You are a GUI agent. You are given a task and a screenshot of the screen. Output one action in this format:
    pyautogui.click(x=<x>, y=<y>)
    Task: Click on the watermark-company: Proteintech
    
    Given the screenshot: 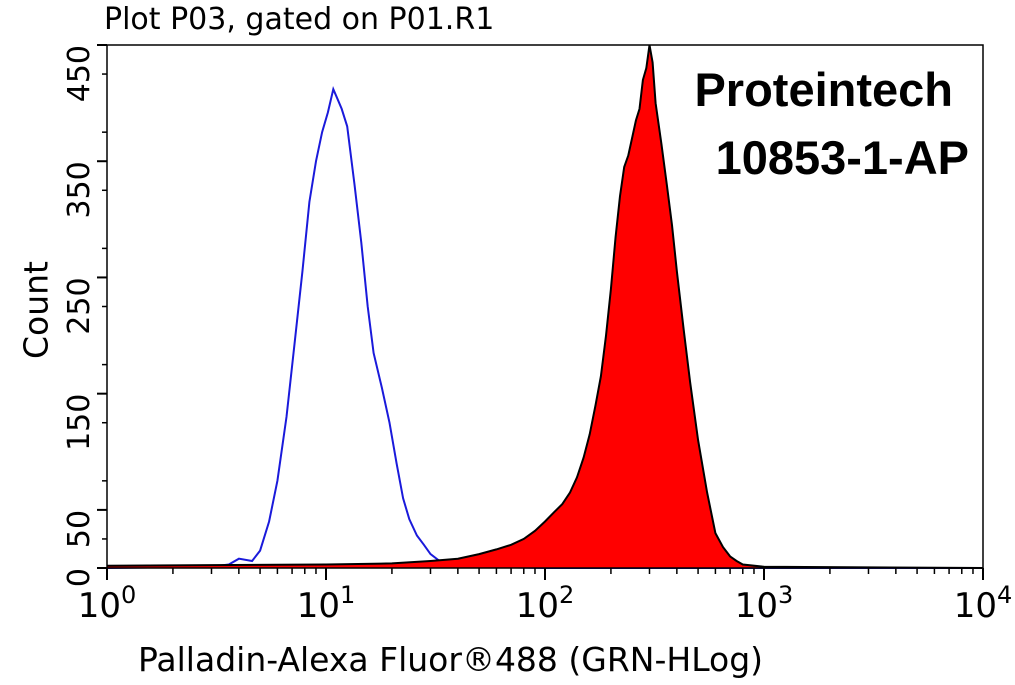 What is the action you would take?
    pyautogui.click(x=823, y=89)
    